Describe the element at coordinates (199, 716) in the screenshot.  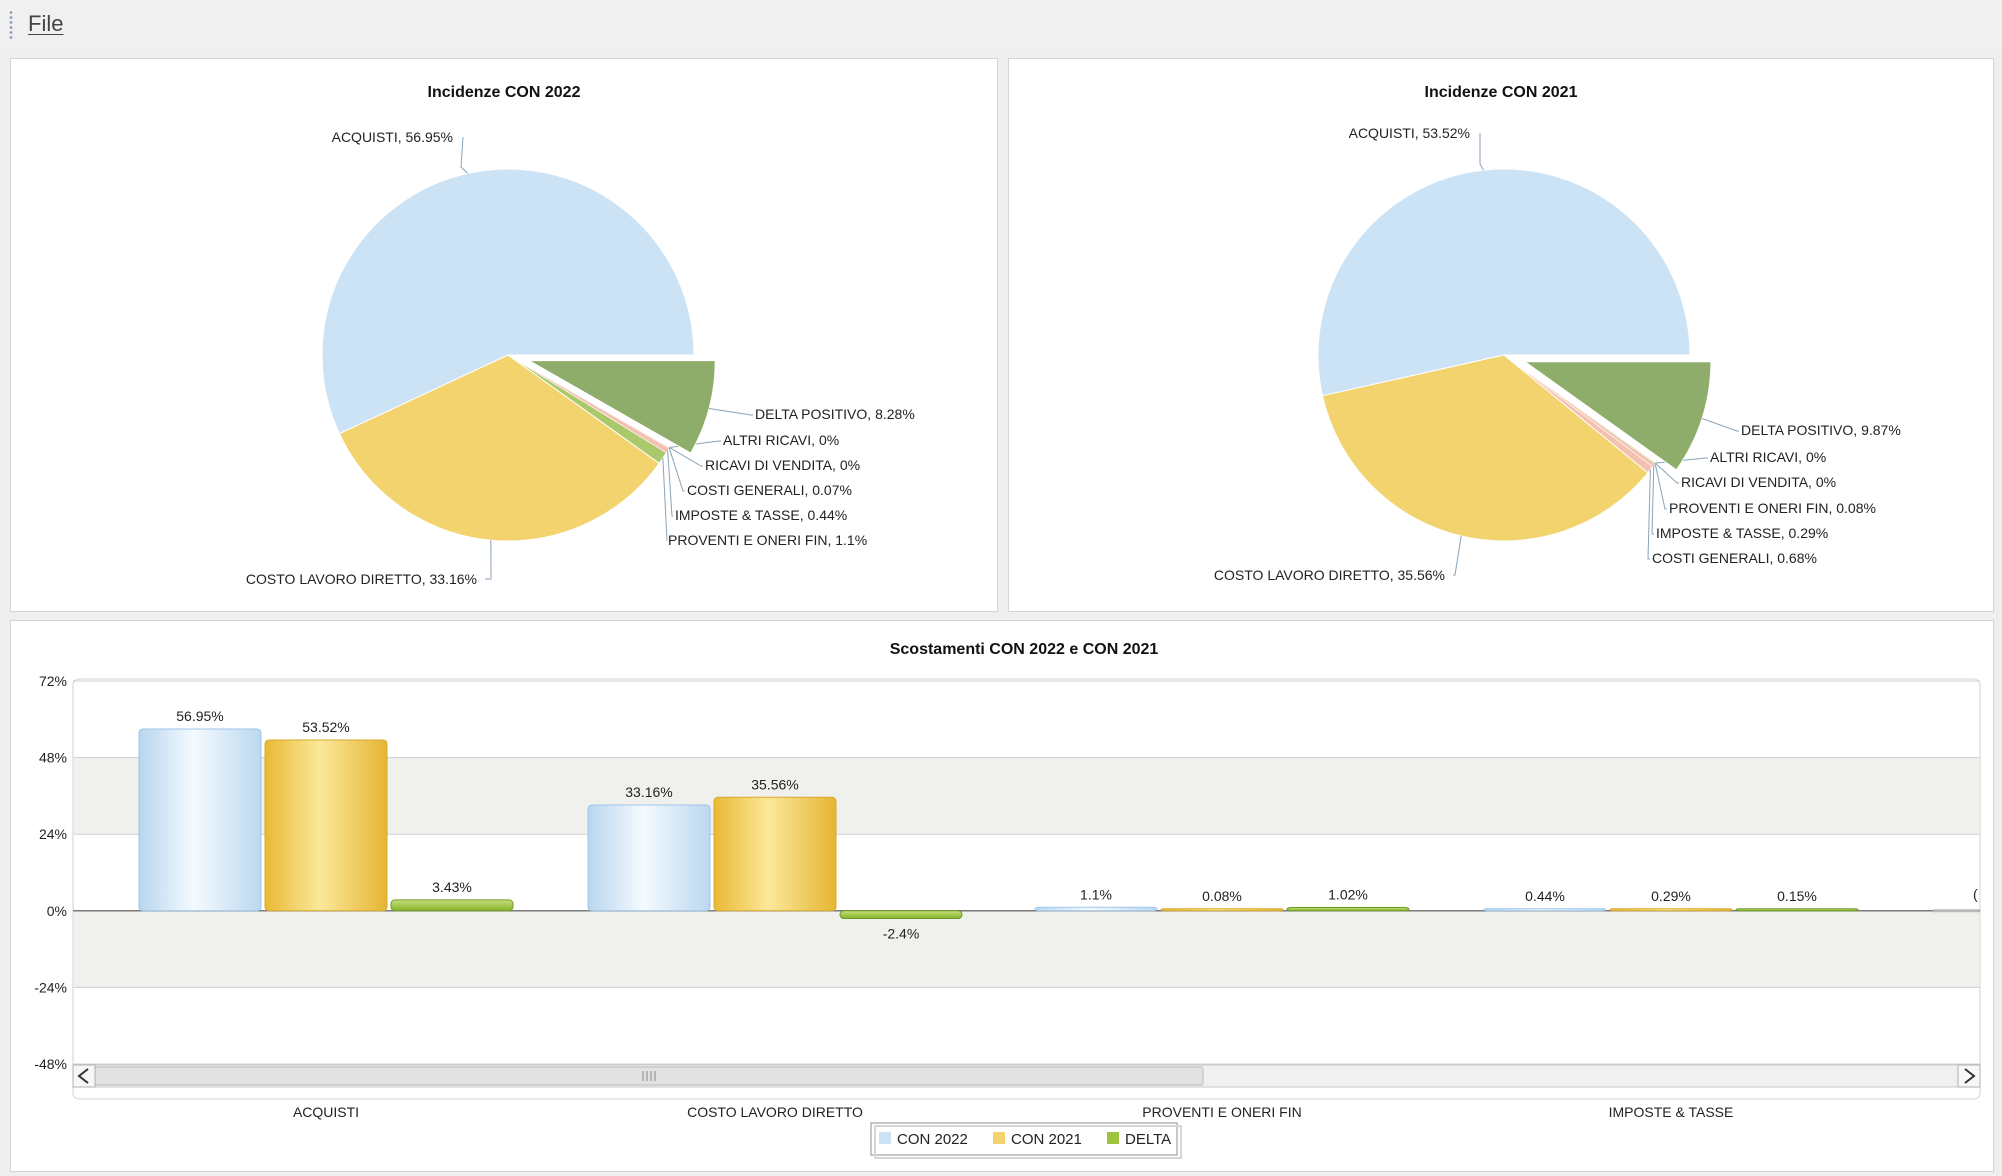
I see `data-label: 56.95%` at that location.